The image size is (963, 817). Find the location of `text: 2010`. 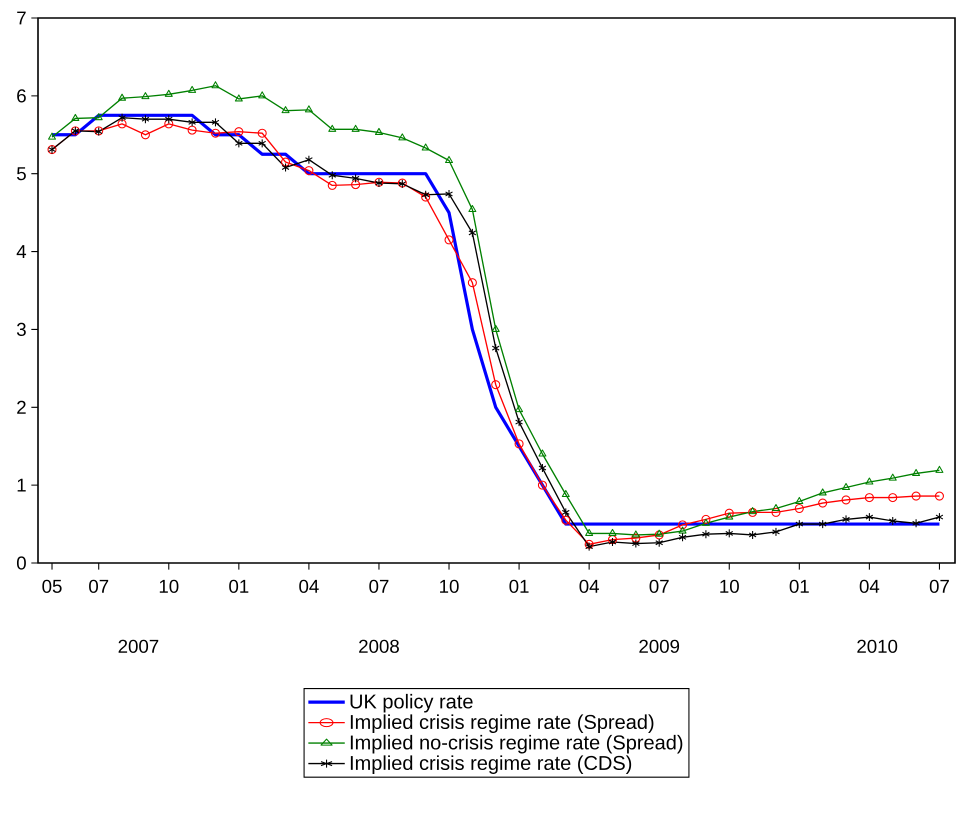

text: 2010 is located at coordinates (877, 646).